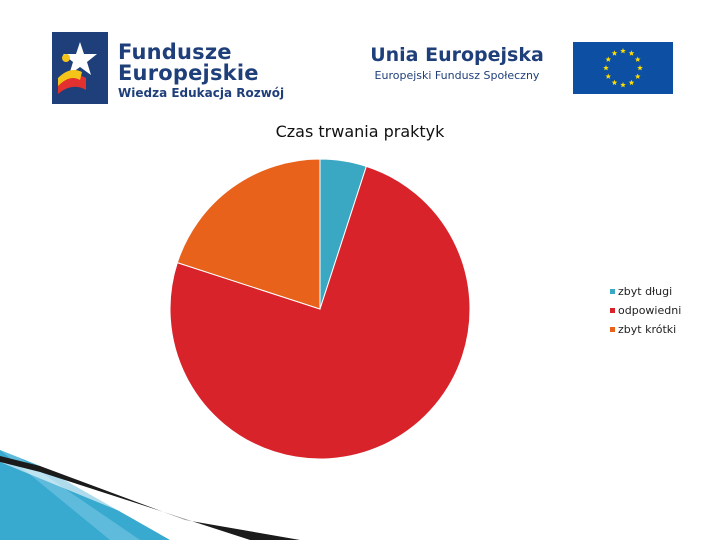 The width and height of the screenshot is (720, 540). I want to click on eu-logo-title: Unia Europejska, so click(457, 55).